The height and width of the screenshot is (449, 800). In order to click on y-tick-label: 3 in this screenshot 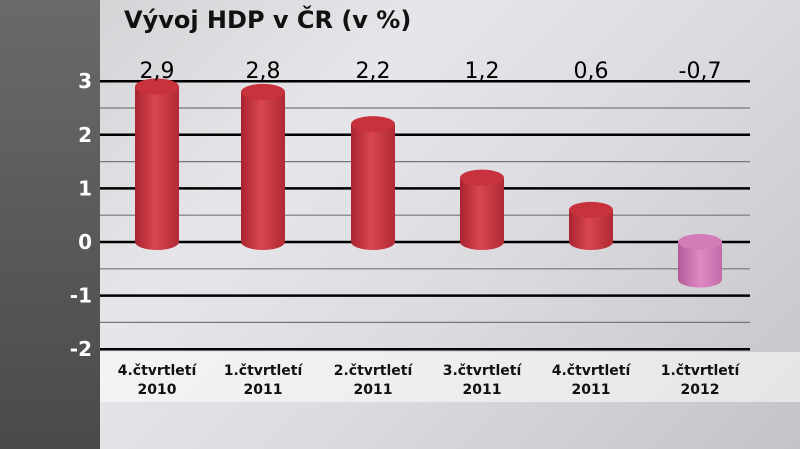, I will do `click(85, 81)`.